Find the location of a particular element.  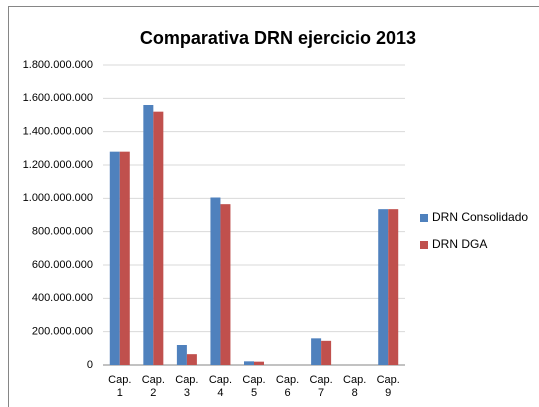

y-tick-label: 600.000.000 is located at coordinates (62, 265).